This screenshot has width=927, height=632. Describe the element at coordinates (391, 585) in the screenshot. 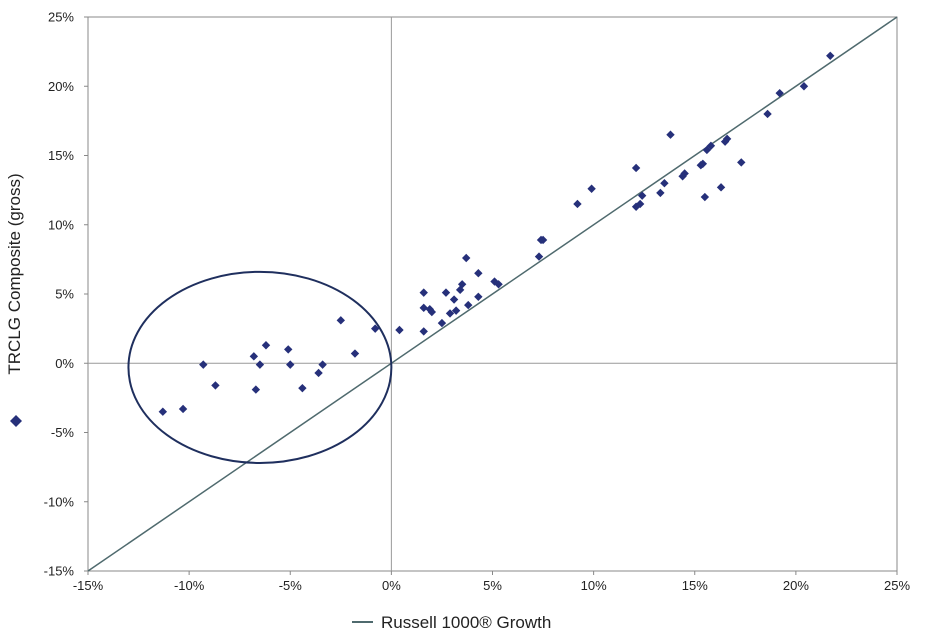

I see `x-tick-label: 0%` at that location.